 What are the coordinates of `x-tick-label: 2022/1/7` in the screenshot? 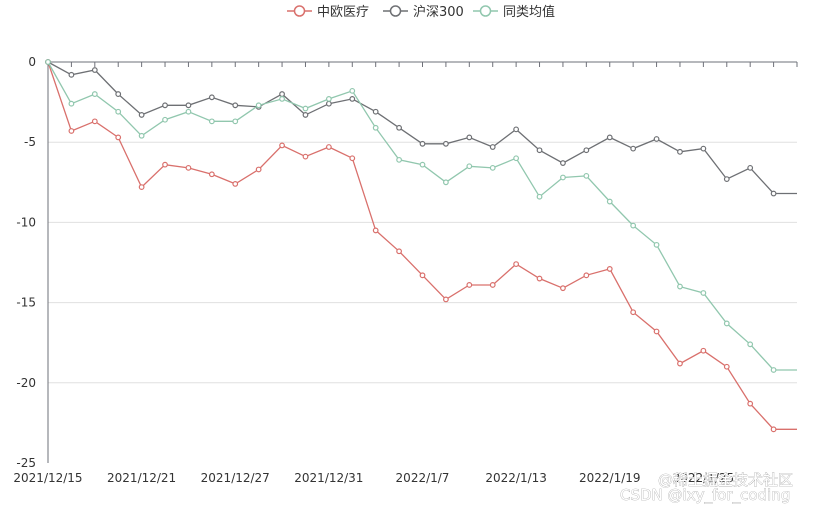 It's located at (423, 478).